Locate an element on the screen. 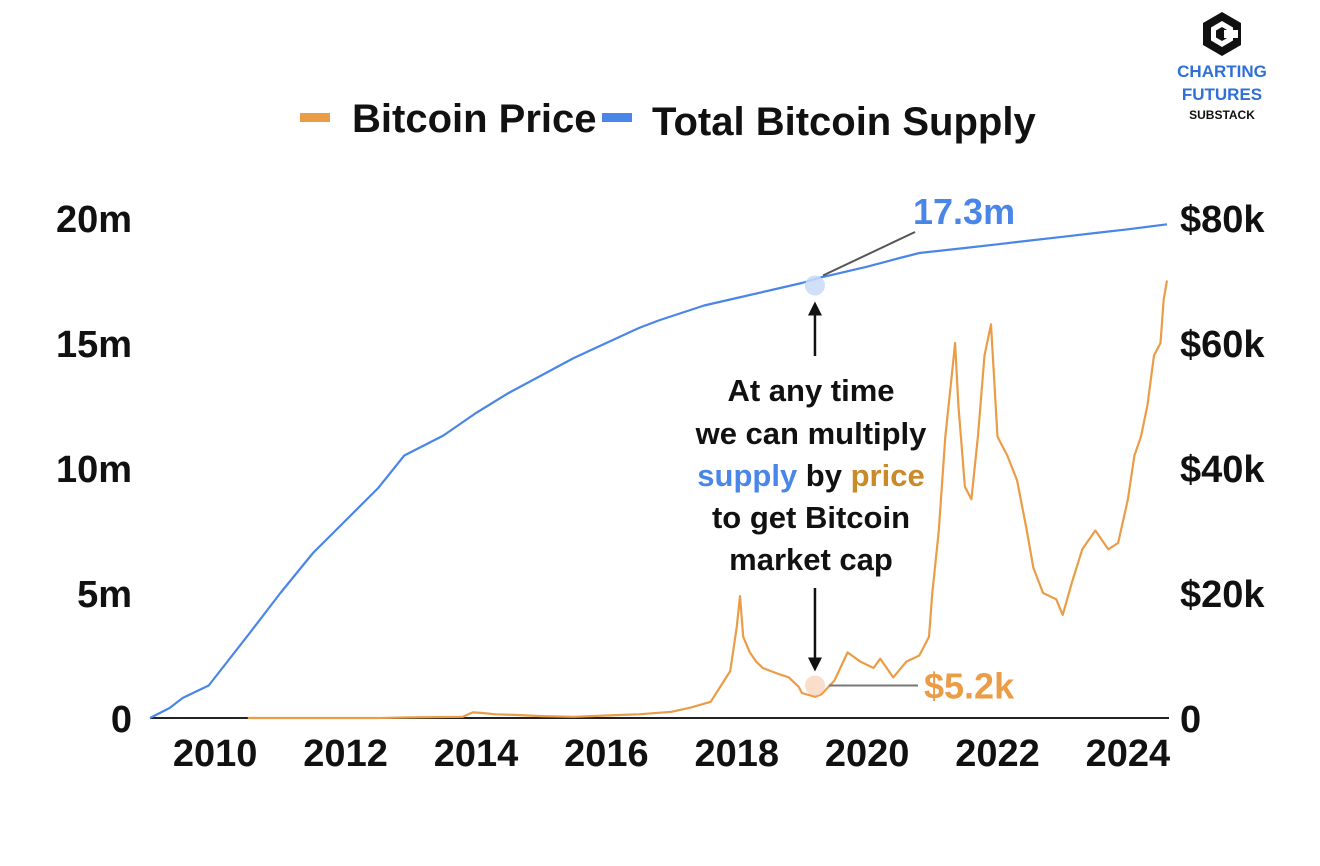  y-right-tick-label: $40k is located at coordinates (1222, 470).